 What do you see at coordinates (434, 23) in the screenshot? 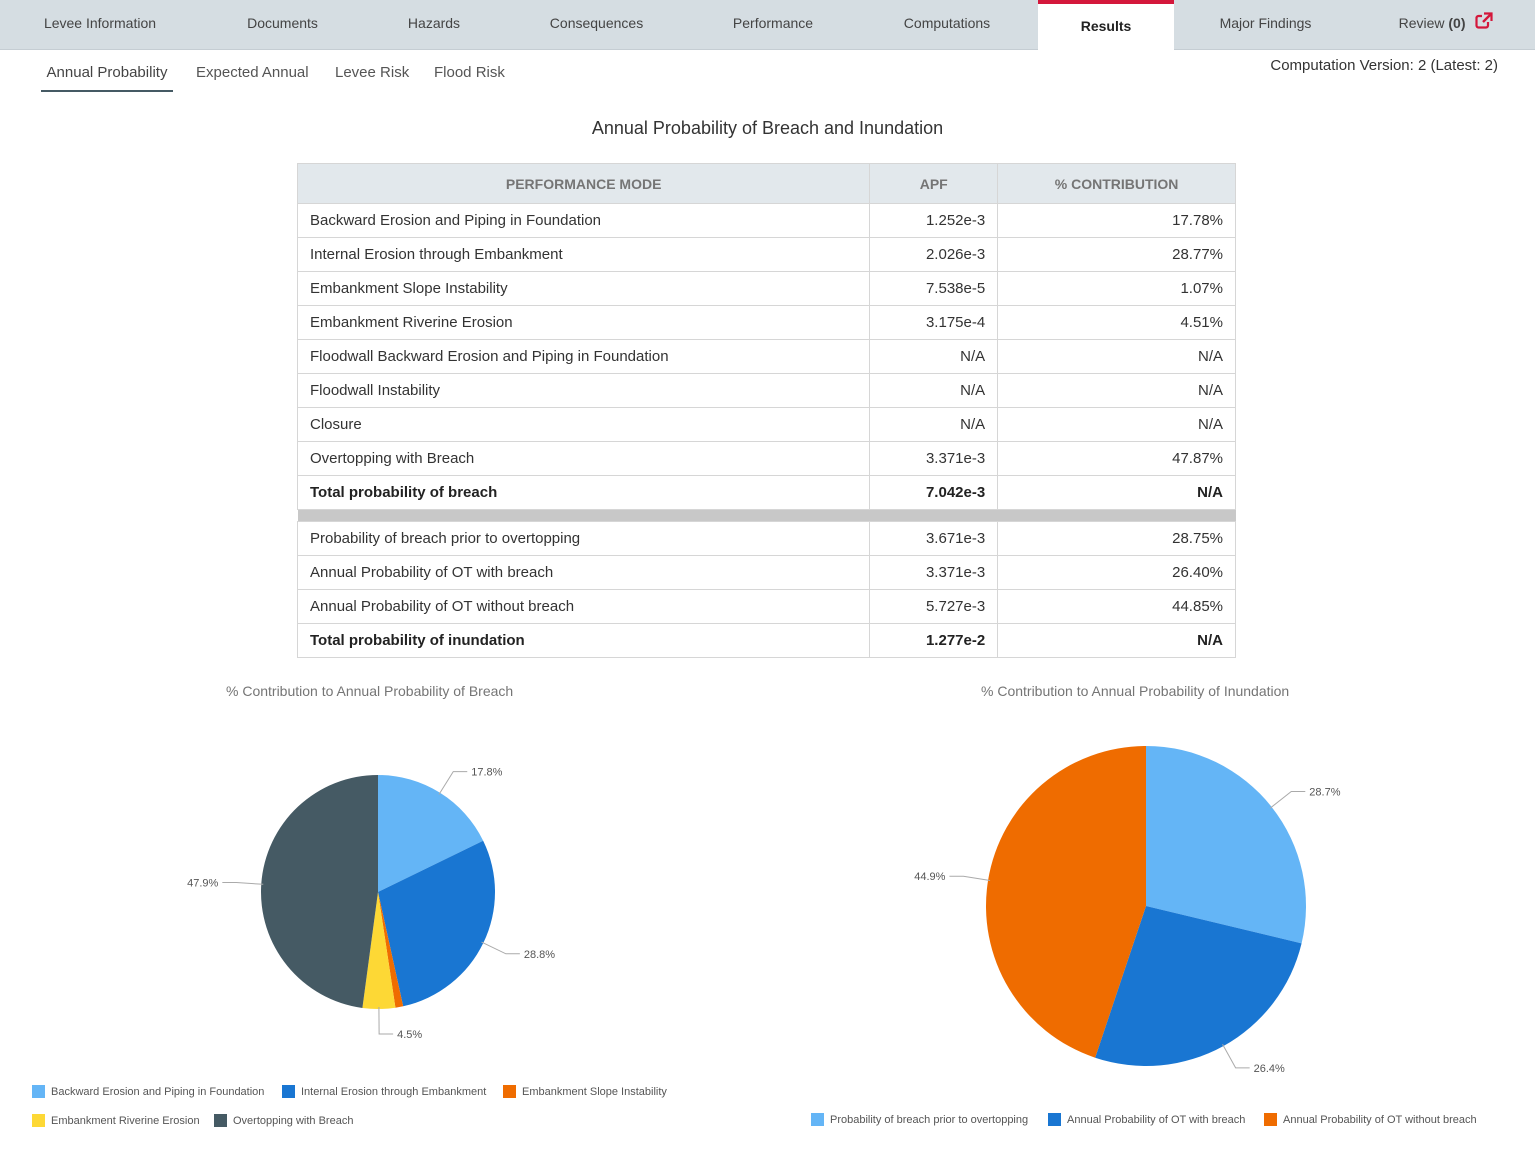
I see `tab-hazards: Hazards` at bounding box center [434, 23].